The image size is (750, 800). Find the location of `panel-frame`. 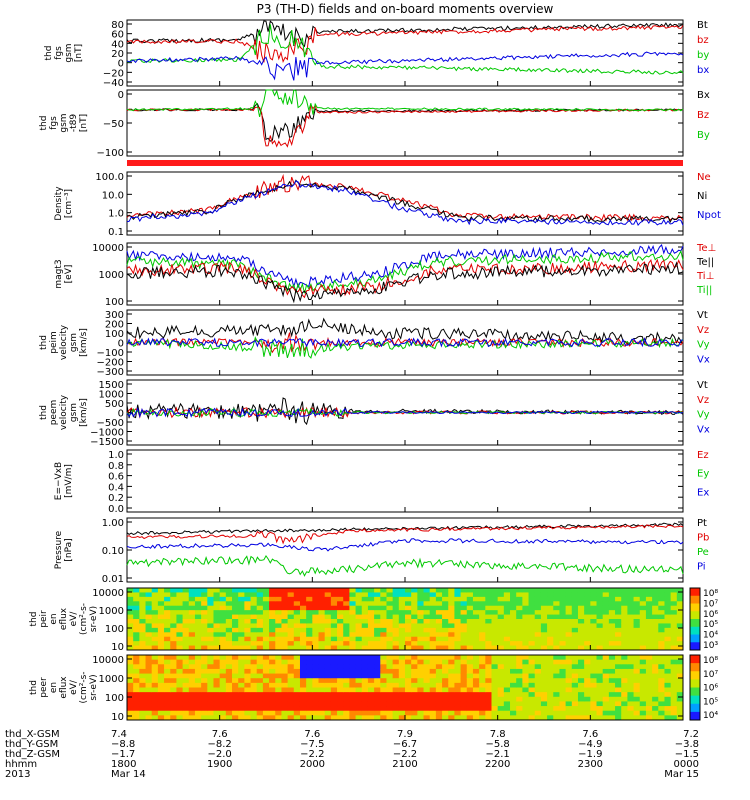

panel-frame is located at coordinates (405, 203).